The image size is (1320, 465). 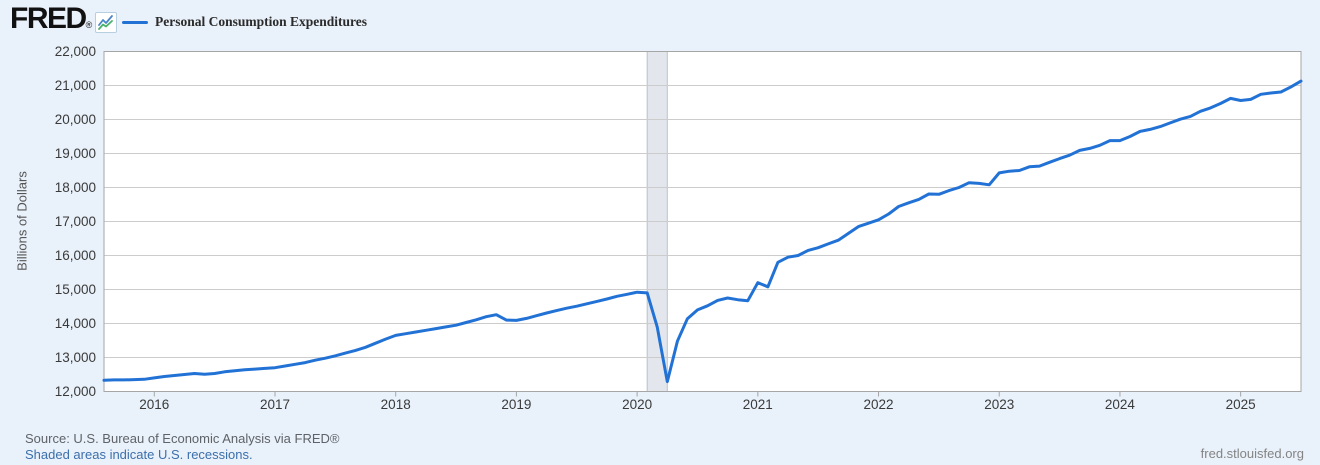 I want to click on y-tick-label: 12,000, so click(x=75, y=391).